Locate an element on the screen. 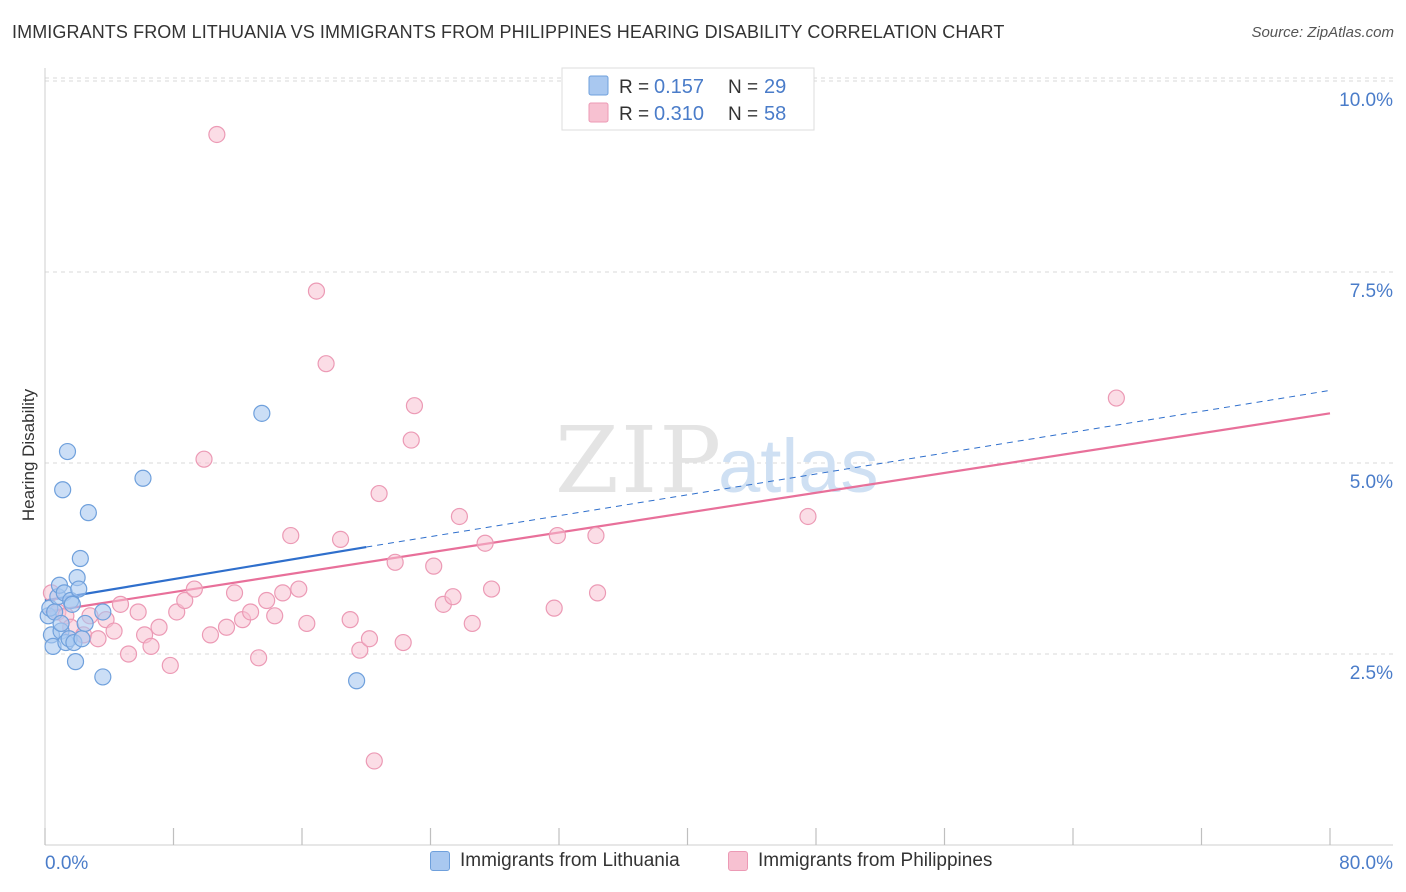  legend-n-label-philippines: N = is located at coordinates (743, 114).